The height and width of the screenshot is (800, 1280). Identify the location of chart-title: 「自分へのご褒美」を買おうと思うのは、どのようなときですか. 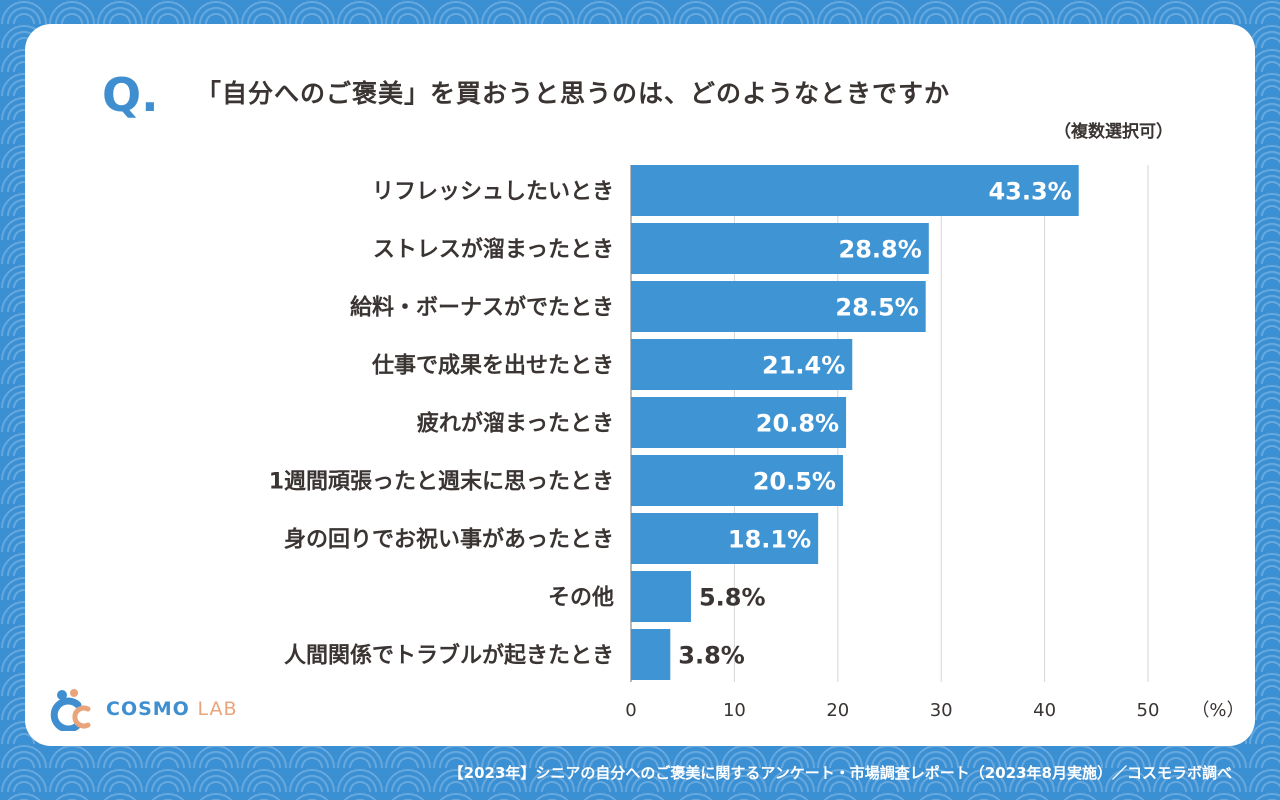
(573, 93).